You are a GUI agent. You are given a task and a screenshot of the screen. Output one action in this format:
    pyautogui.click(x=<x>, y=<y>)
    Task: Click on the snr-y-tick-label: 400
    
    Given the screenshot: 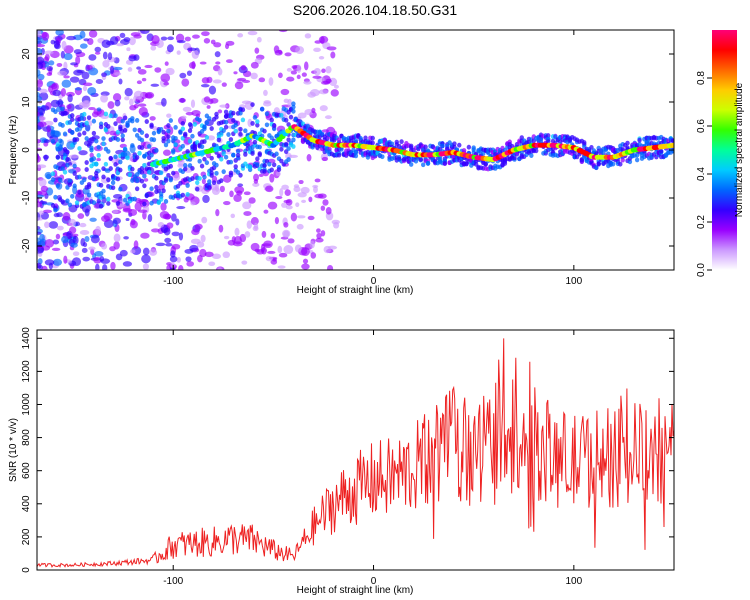 What is the action you would take?
    pyautogui.click(x=26, y=503)
    